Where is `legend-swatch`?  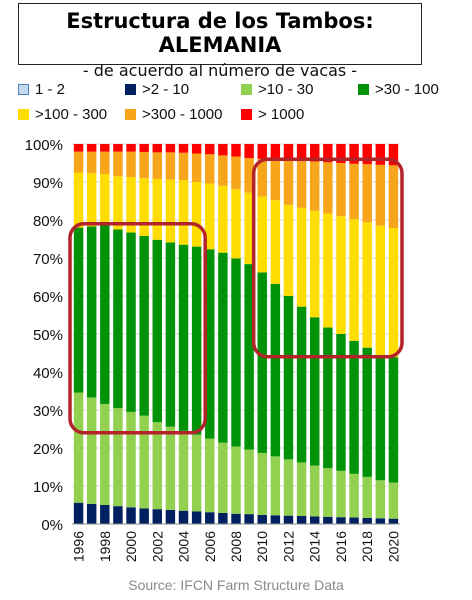 legend-swatch is located at coordinates (23, 114).